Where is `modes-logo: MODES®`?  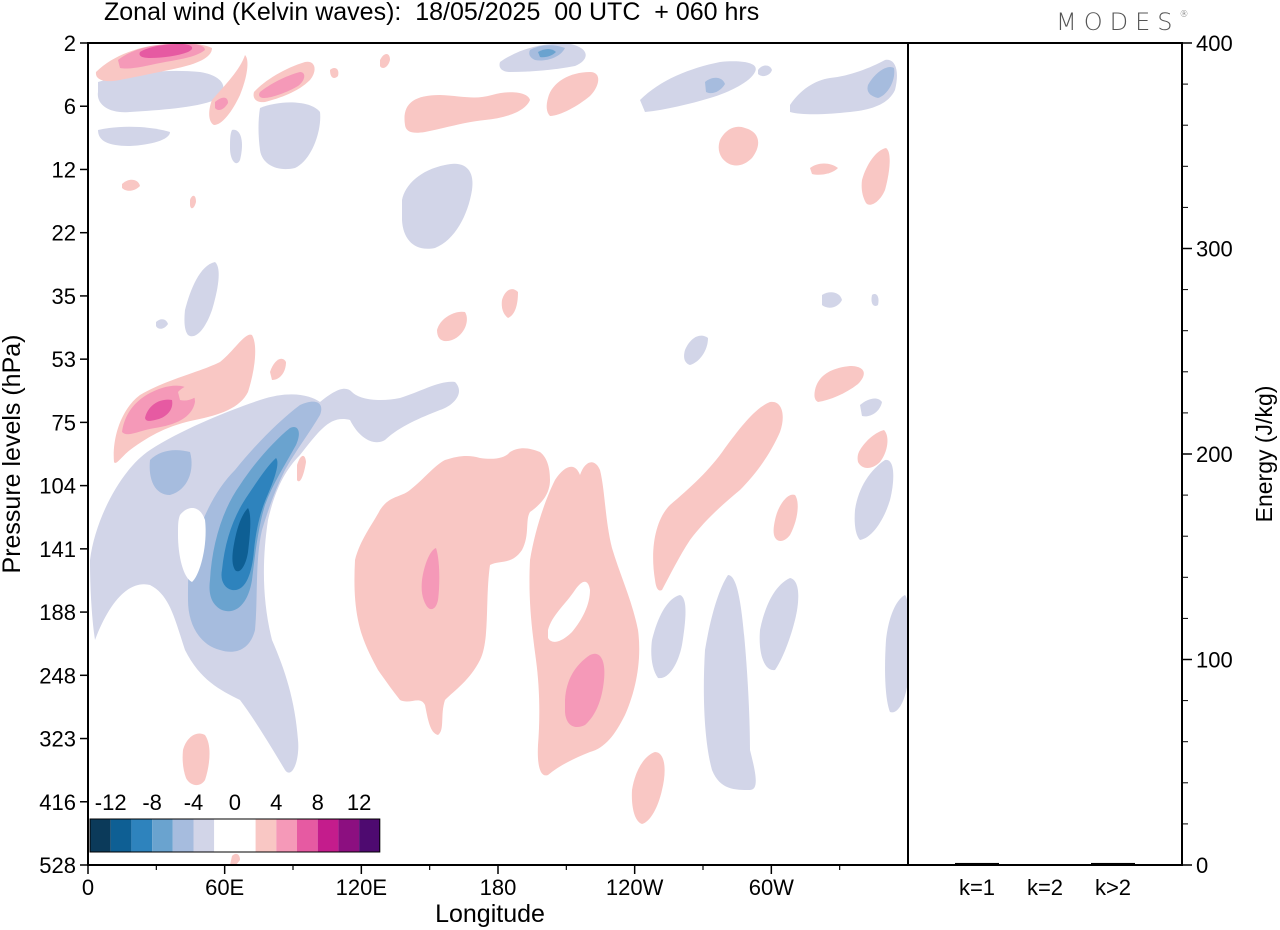 modes-logo: MODES® is located at coordinates (1122, 22).